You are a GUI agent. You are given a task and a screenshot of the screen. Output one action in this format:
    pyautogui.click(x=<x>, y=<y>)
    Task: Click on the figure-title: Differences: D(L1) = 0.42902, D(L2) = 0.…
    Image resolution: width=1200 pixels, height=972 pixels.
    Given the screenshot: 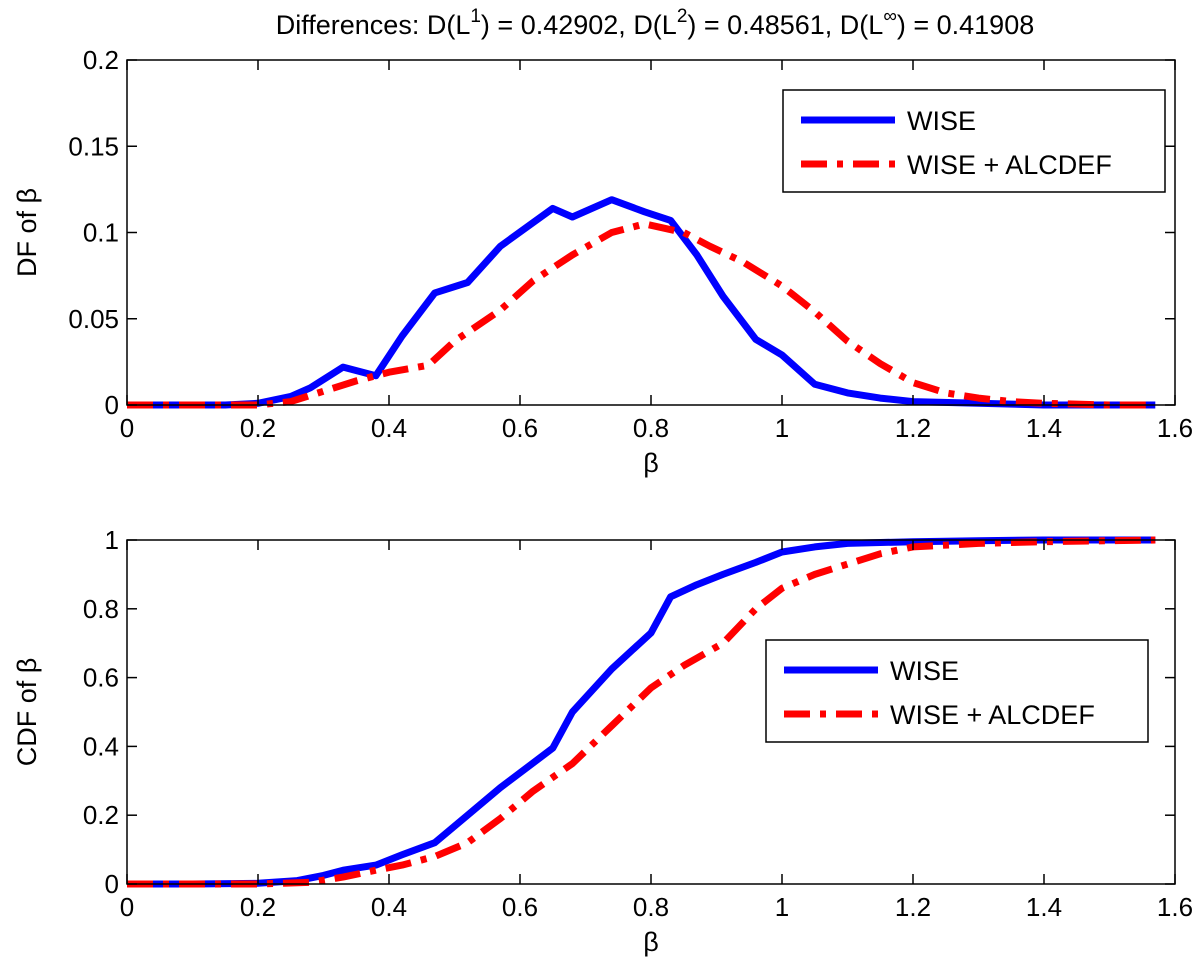 What is the action you would take?
    pyautogui.click(x=655, y=23)
    